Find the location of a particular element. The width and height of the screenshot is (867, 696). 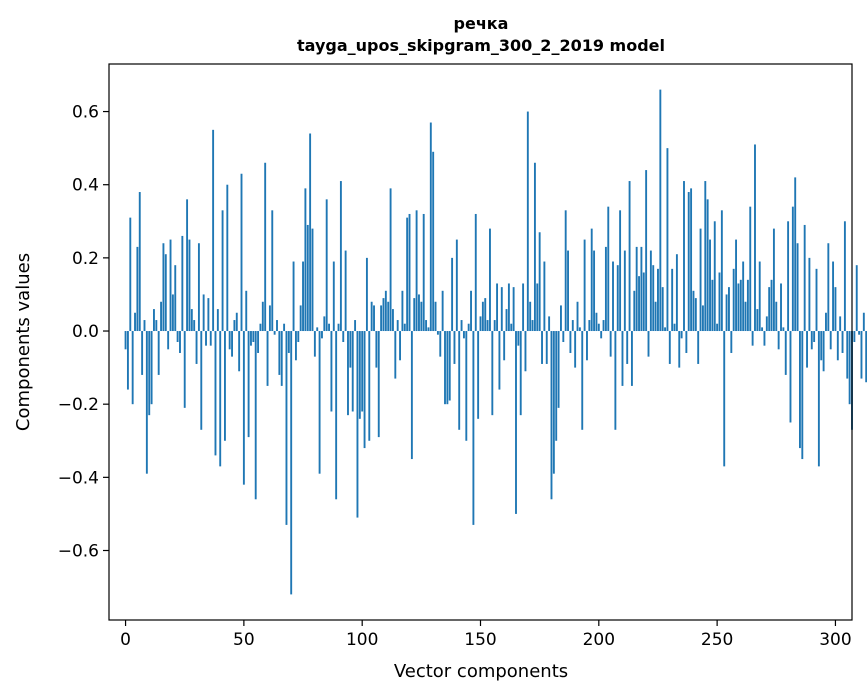

x-tick-label: 150 is located at coordinates (480, 640).